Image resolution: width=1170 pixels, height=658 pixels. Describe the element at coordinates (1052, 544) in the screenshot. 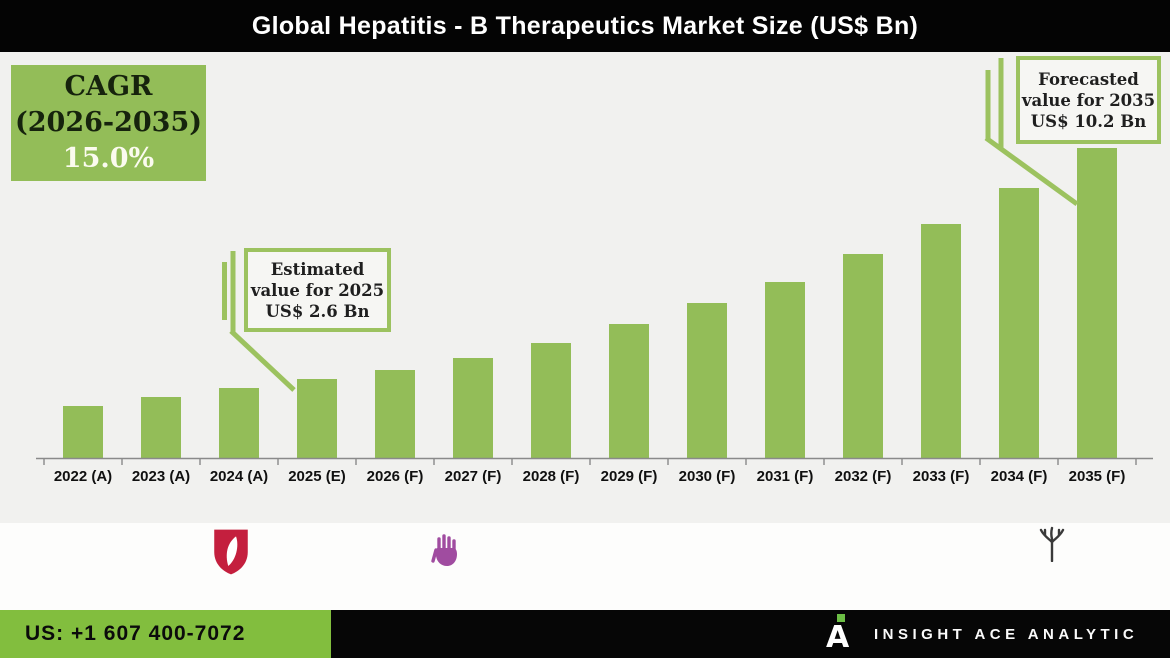

I see `arbutus-tree-icon` at that location.